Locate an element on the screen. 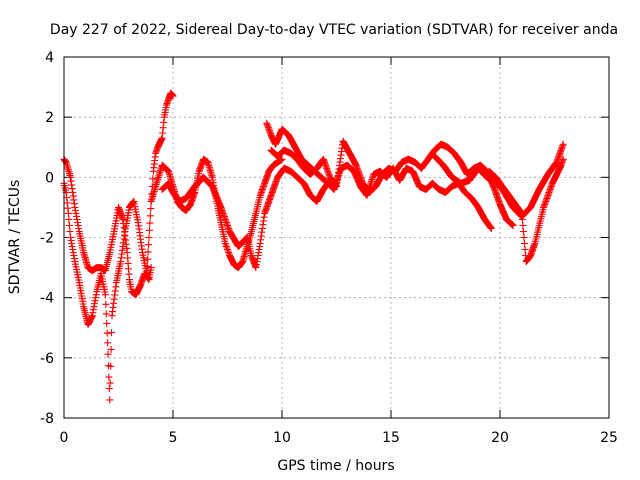  x-tick-label: 25 is located at coordinates (609, 438).